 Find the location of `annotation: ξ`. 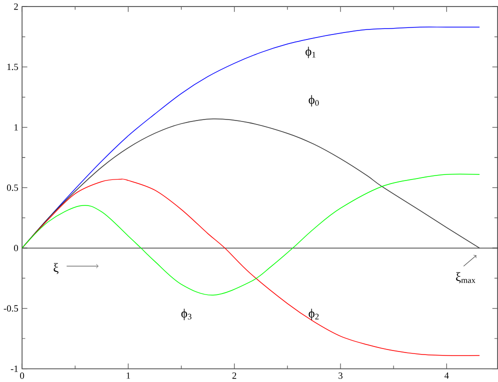

annotation: ξ is located at coordinates (56, 268).